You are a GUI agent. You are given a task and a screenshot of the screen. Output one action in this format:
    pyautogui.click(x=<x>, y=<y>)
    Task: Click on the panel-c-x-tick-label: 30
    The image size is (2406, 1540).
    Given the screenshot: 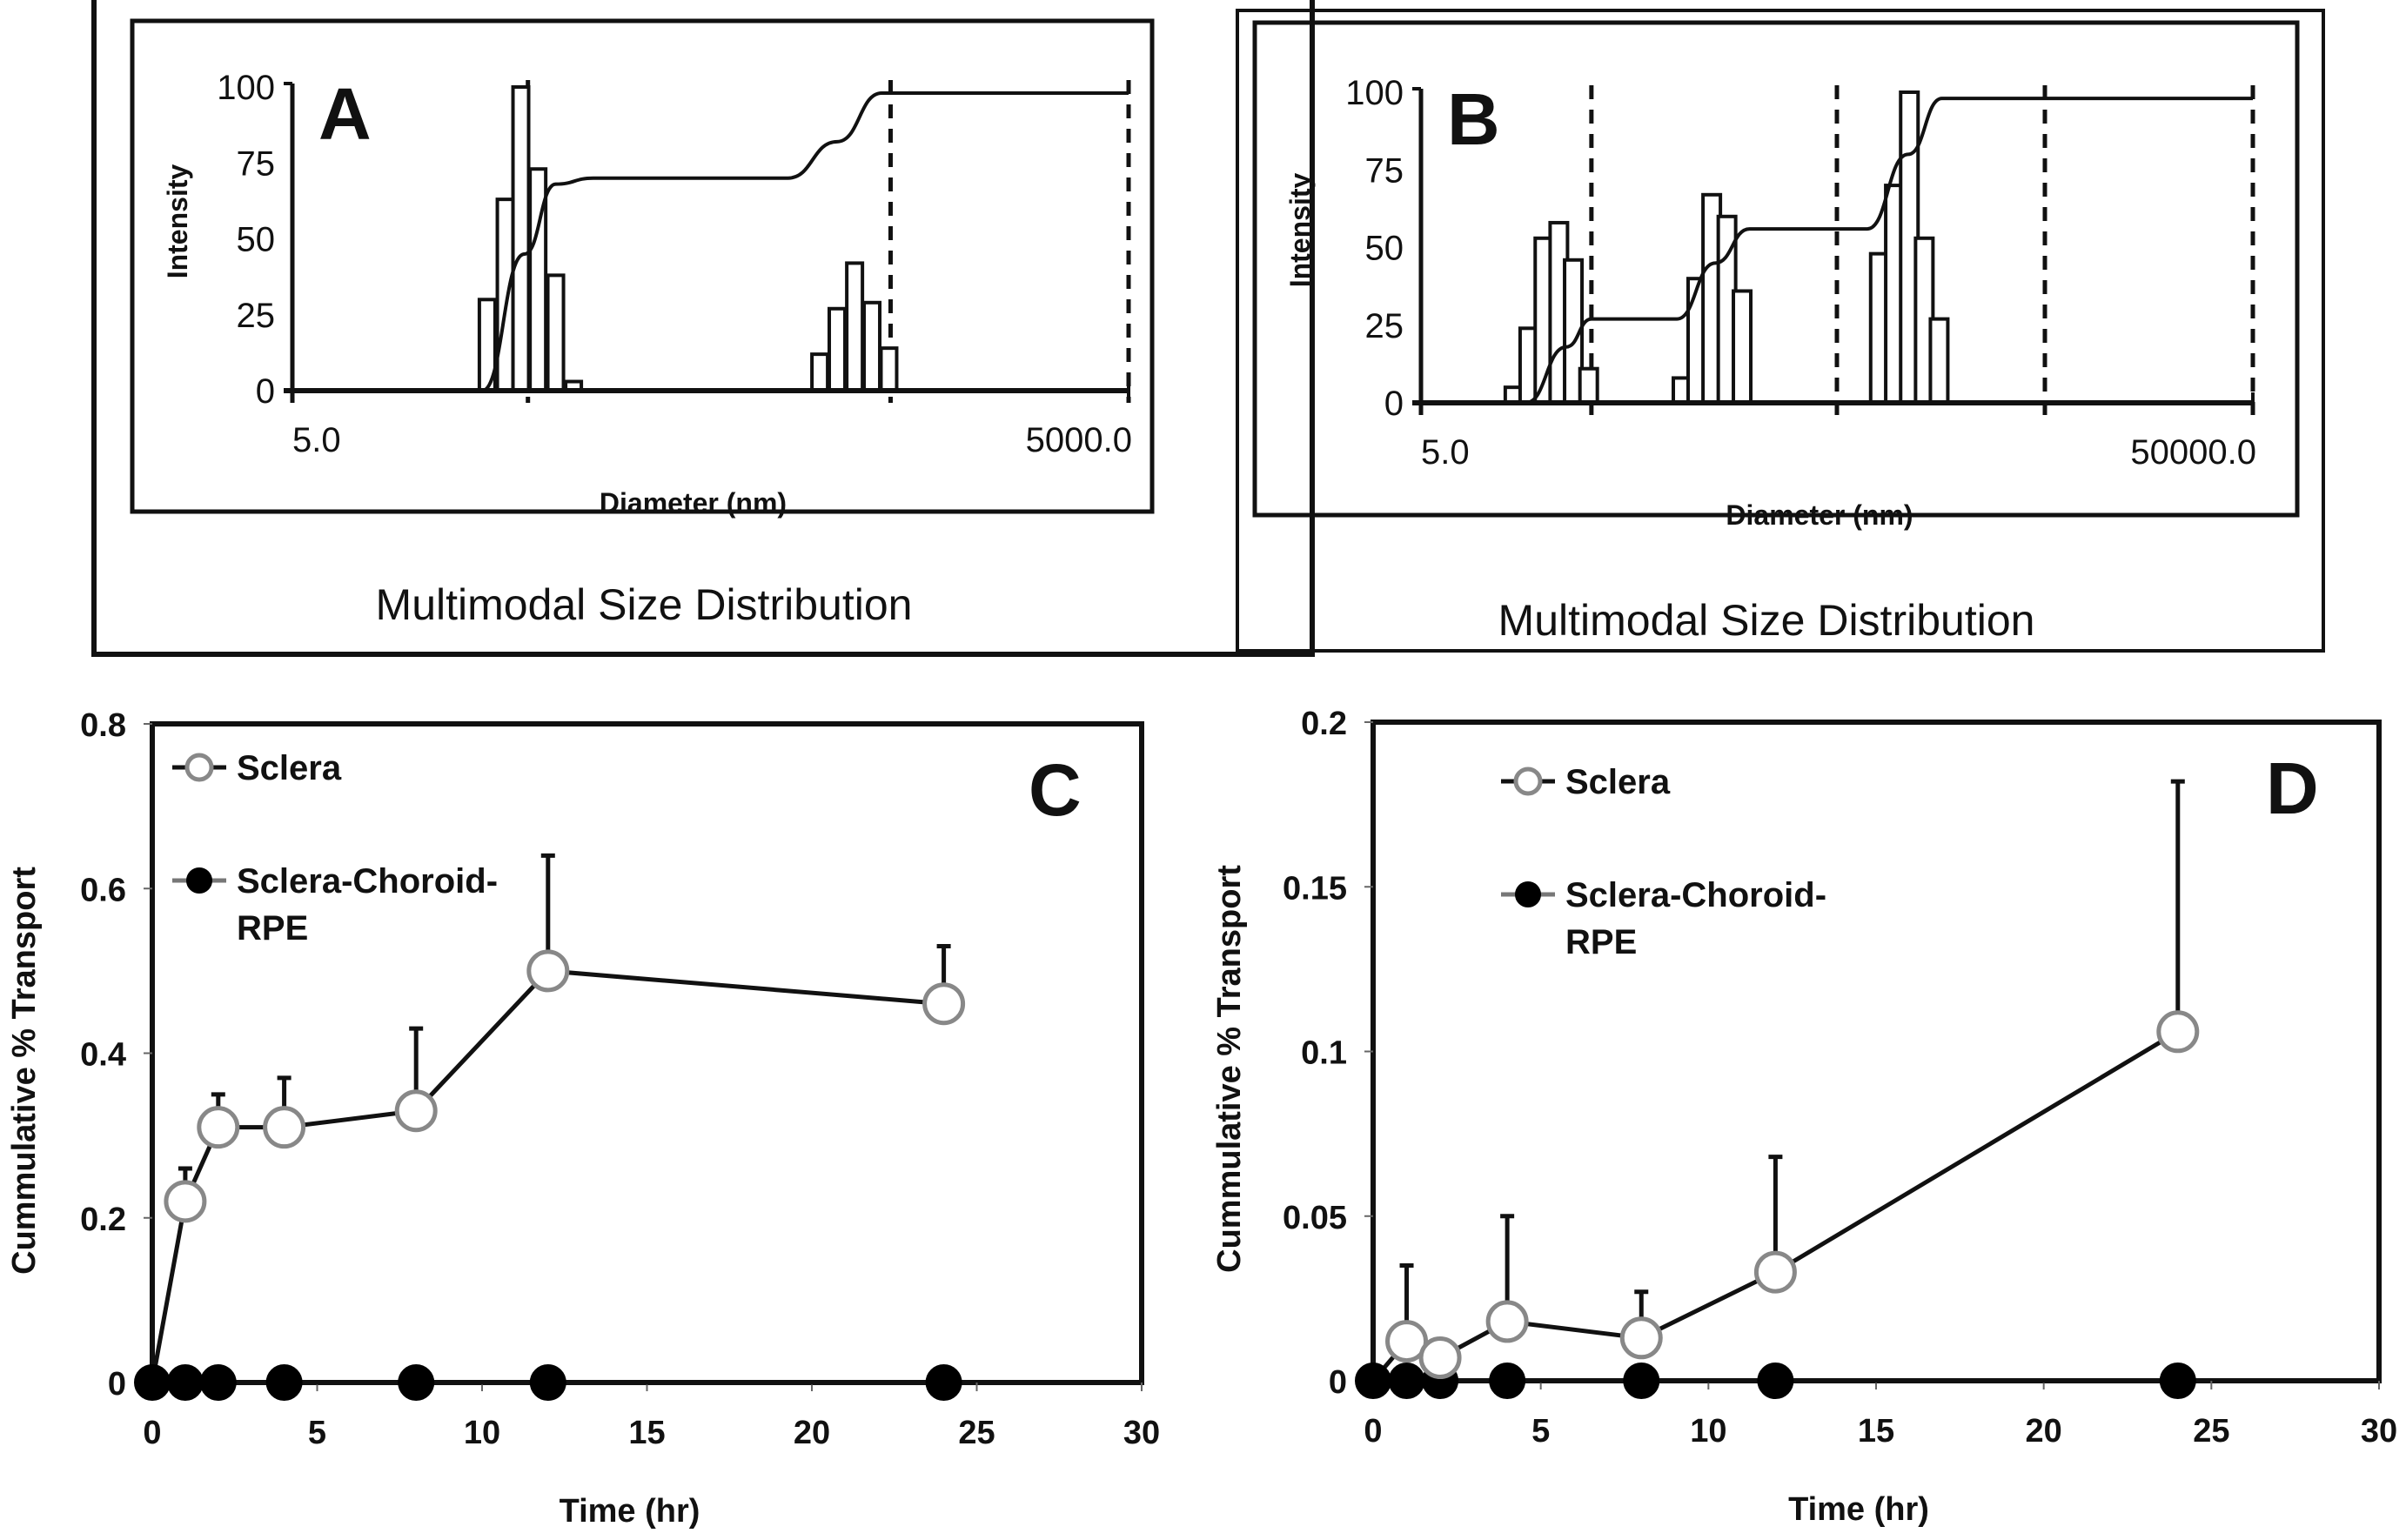 What is the action you would take?
    pyautogui.click(x=1141, y=1433)
    